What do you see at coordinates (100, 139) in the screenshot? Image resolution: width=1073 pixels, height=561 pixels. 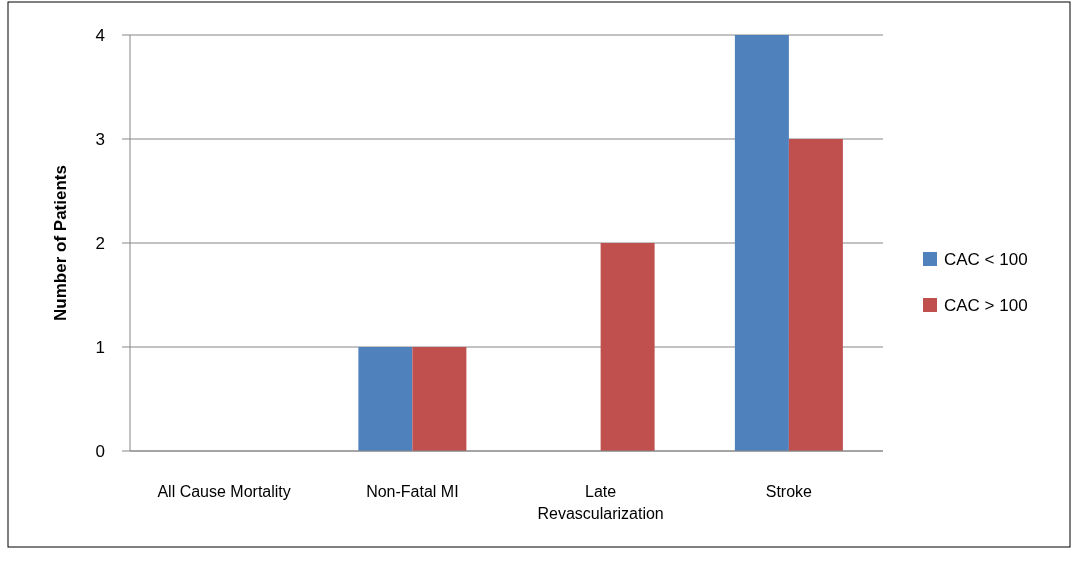 I see `y-tick-label: 3` at bounding box center [100, 139].